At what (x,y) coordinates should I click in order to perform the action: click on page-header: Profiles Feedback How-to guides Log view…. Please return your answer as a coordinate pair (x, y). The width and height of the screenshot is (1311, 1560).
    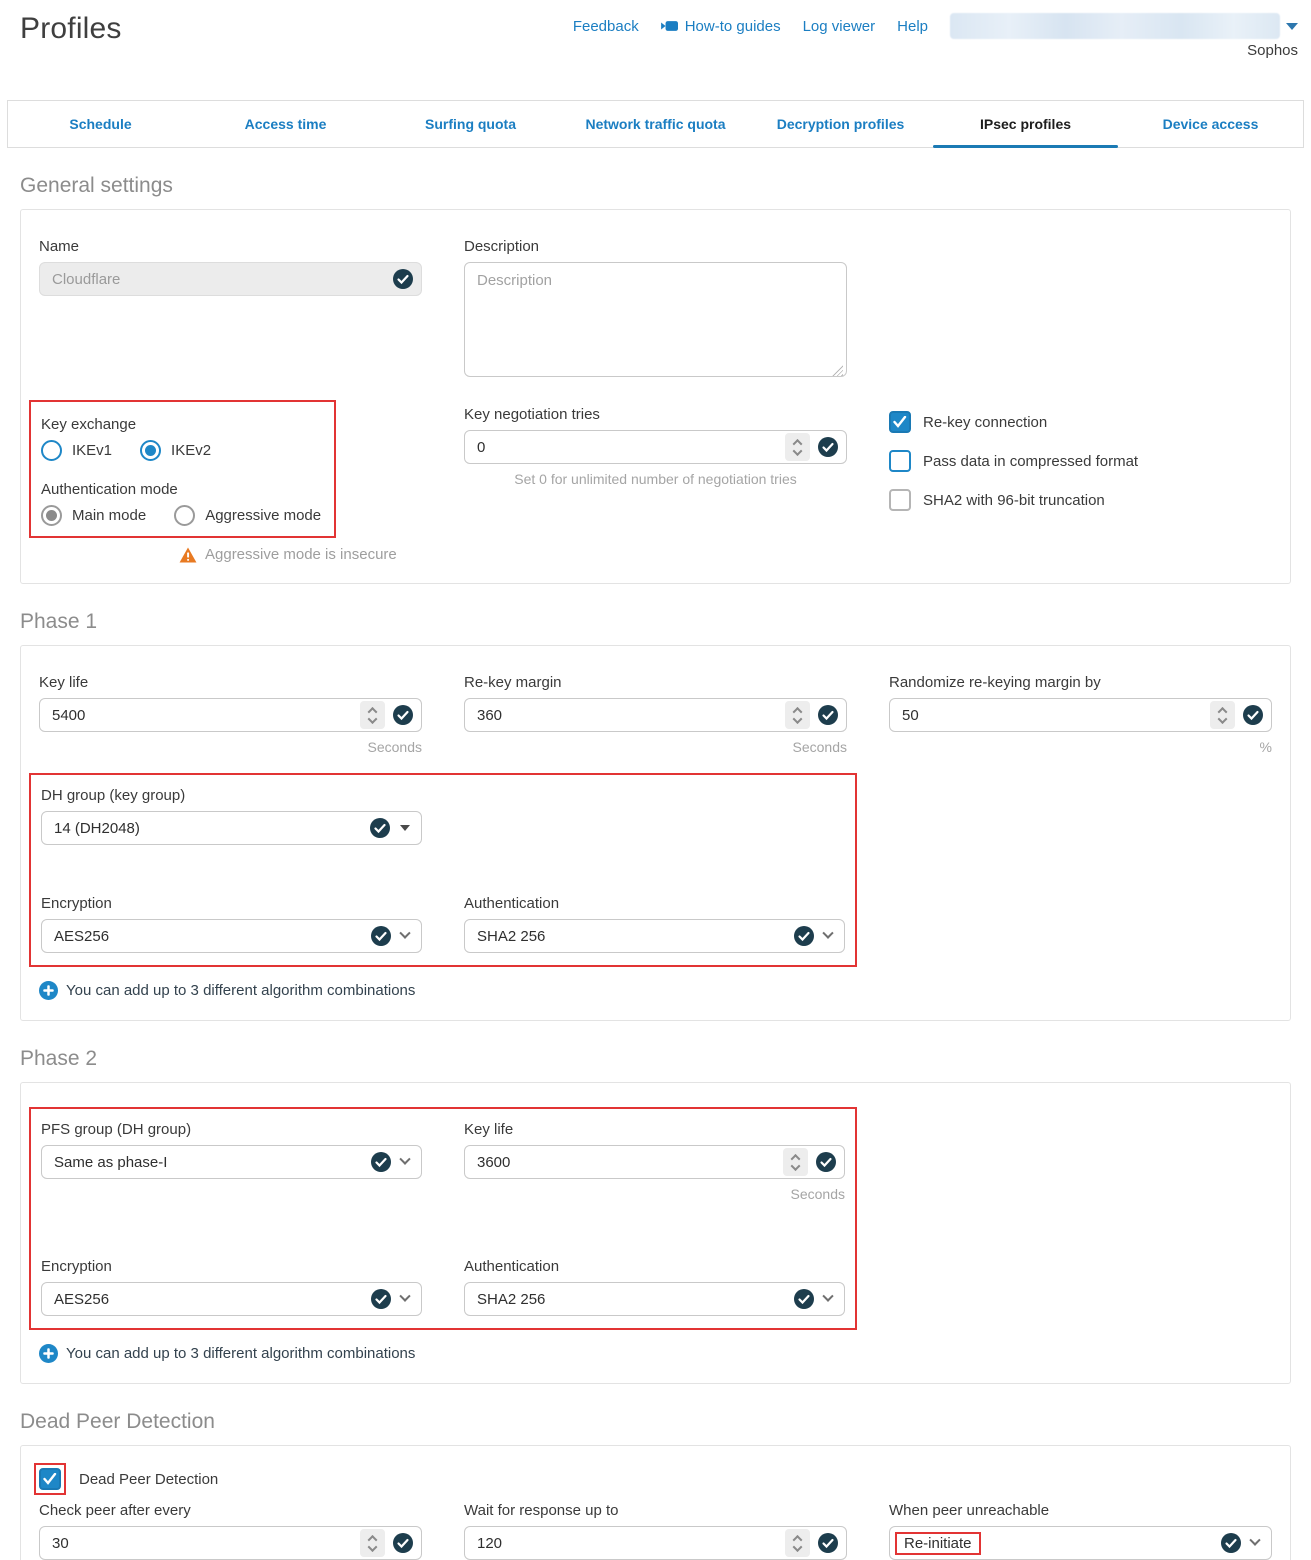
    Looking at the image, I should click on (655, 50).